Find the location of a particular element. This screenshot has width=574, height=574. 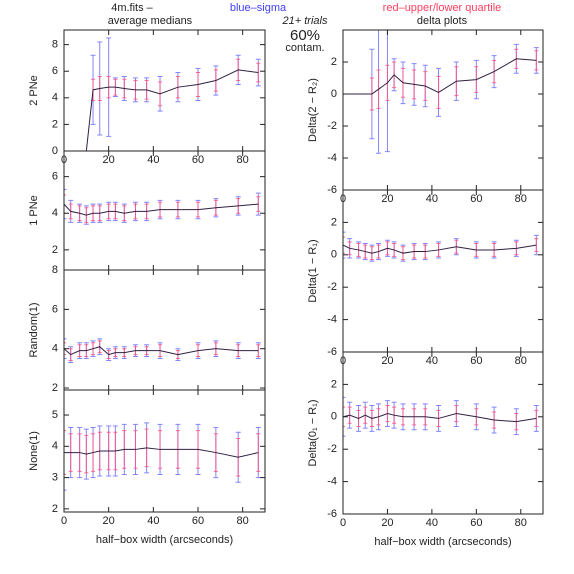

y-axis-label: None(1) is located at coordinates (34, 451).